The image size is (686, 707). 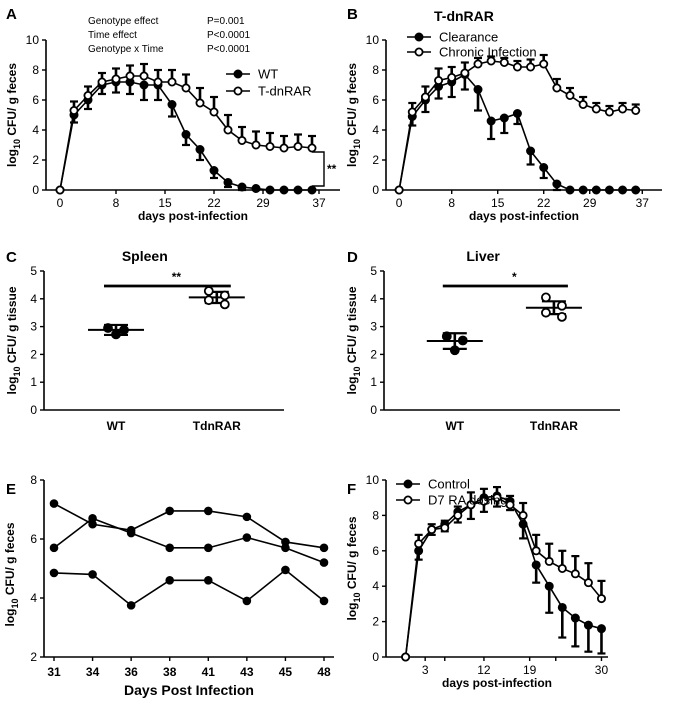 What do you see at coordinates (530, 670) in the screenshot?
I see `panel-F-xtick-label: 19` at bounding box center [530, 670].